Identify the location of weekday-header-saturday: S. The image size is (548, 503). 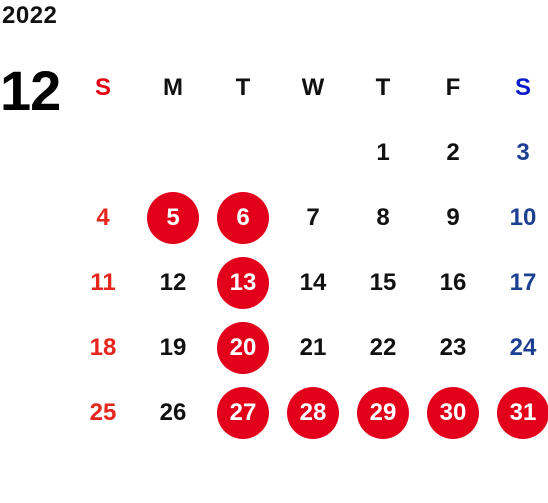
(522, 87).